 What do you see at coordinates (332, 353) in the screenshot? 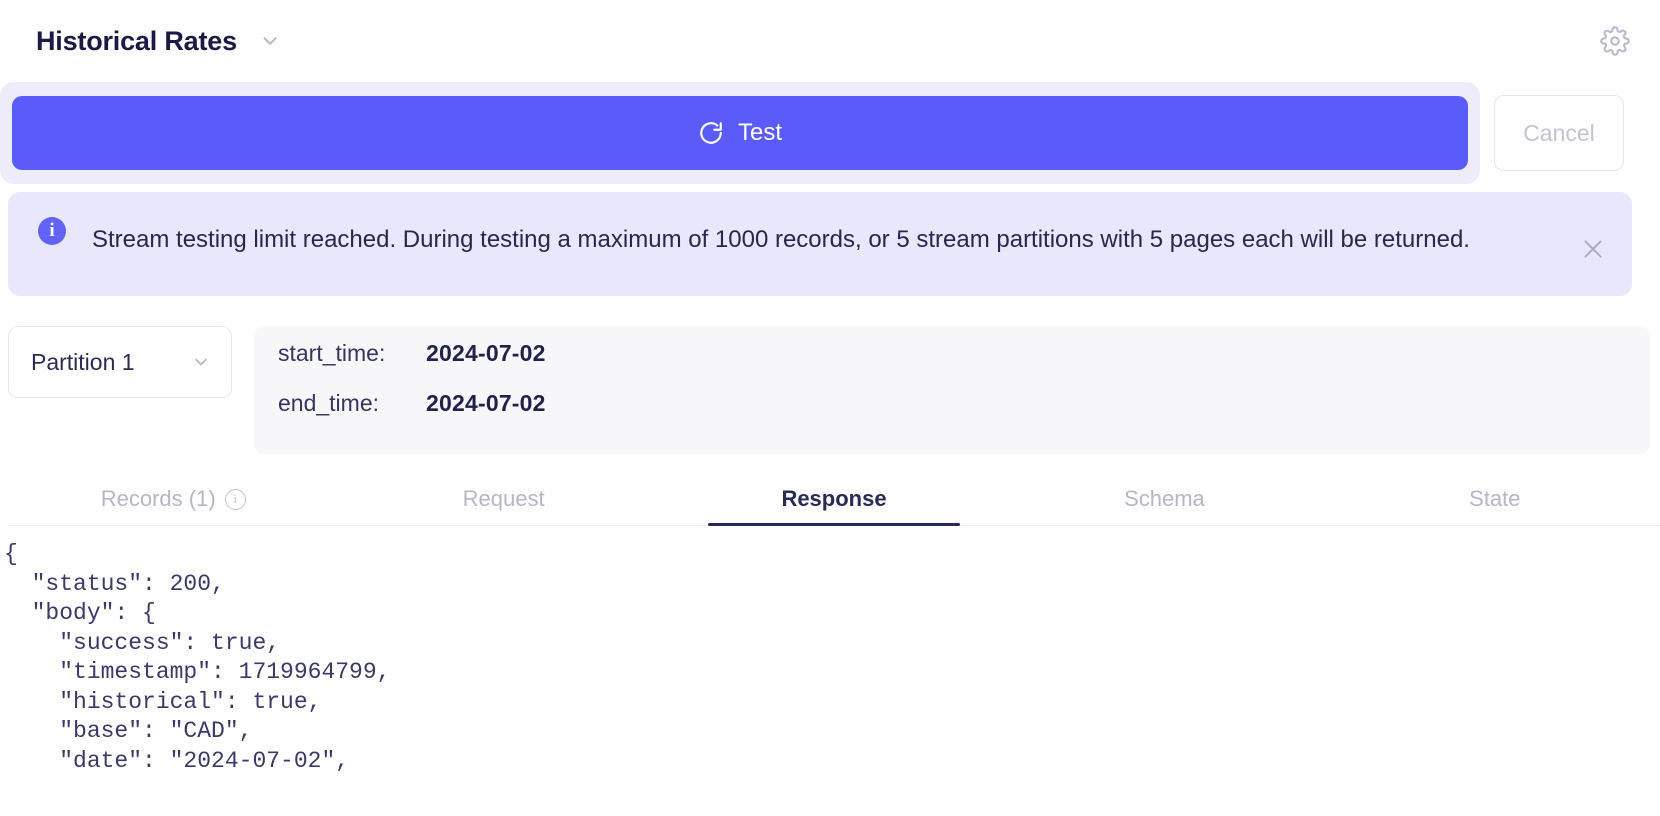
I see `slice-start-time-key: start_time:` at bounding box center [332, 353].